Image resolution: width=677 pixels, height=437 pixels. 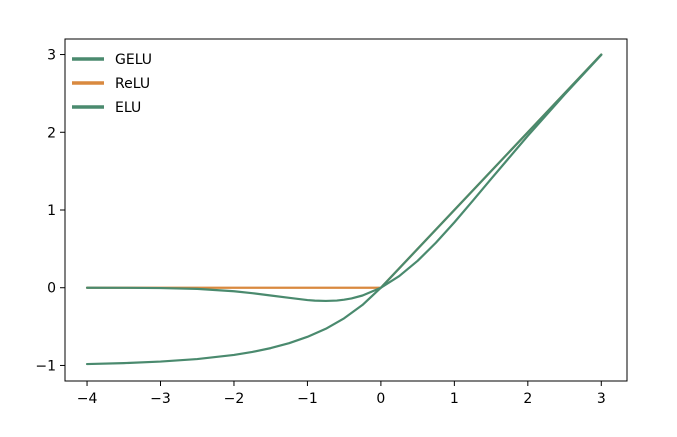 I want to click on x-tick-label: −4, so click(x=87, y=399).